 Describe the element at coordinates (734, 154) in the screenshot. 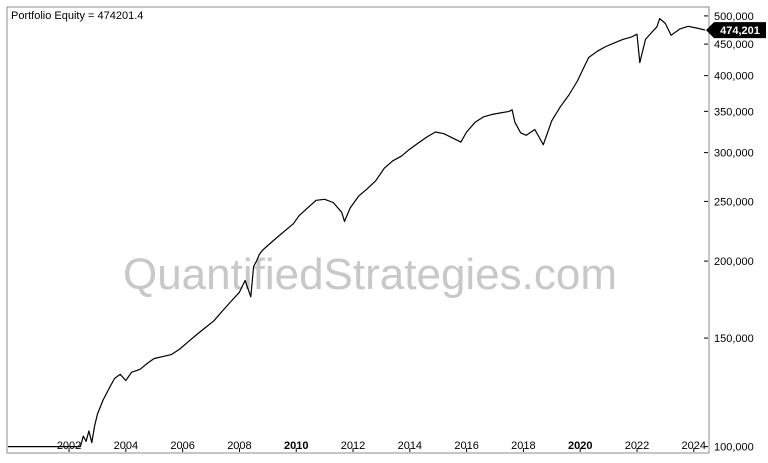

I see `y-tick-label: 300,000` at that location.